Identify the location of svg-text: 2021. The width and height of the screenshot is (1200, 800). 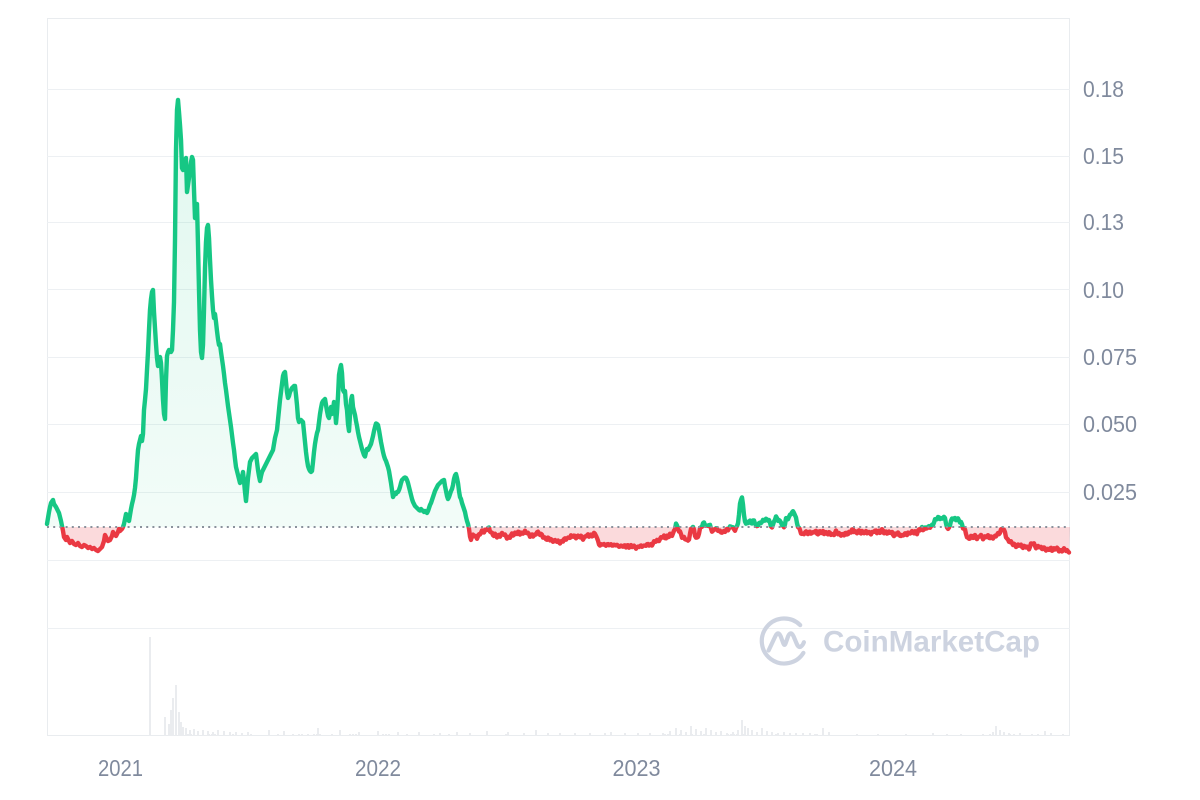
(120, 768).